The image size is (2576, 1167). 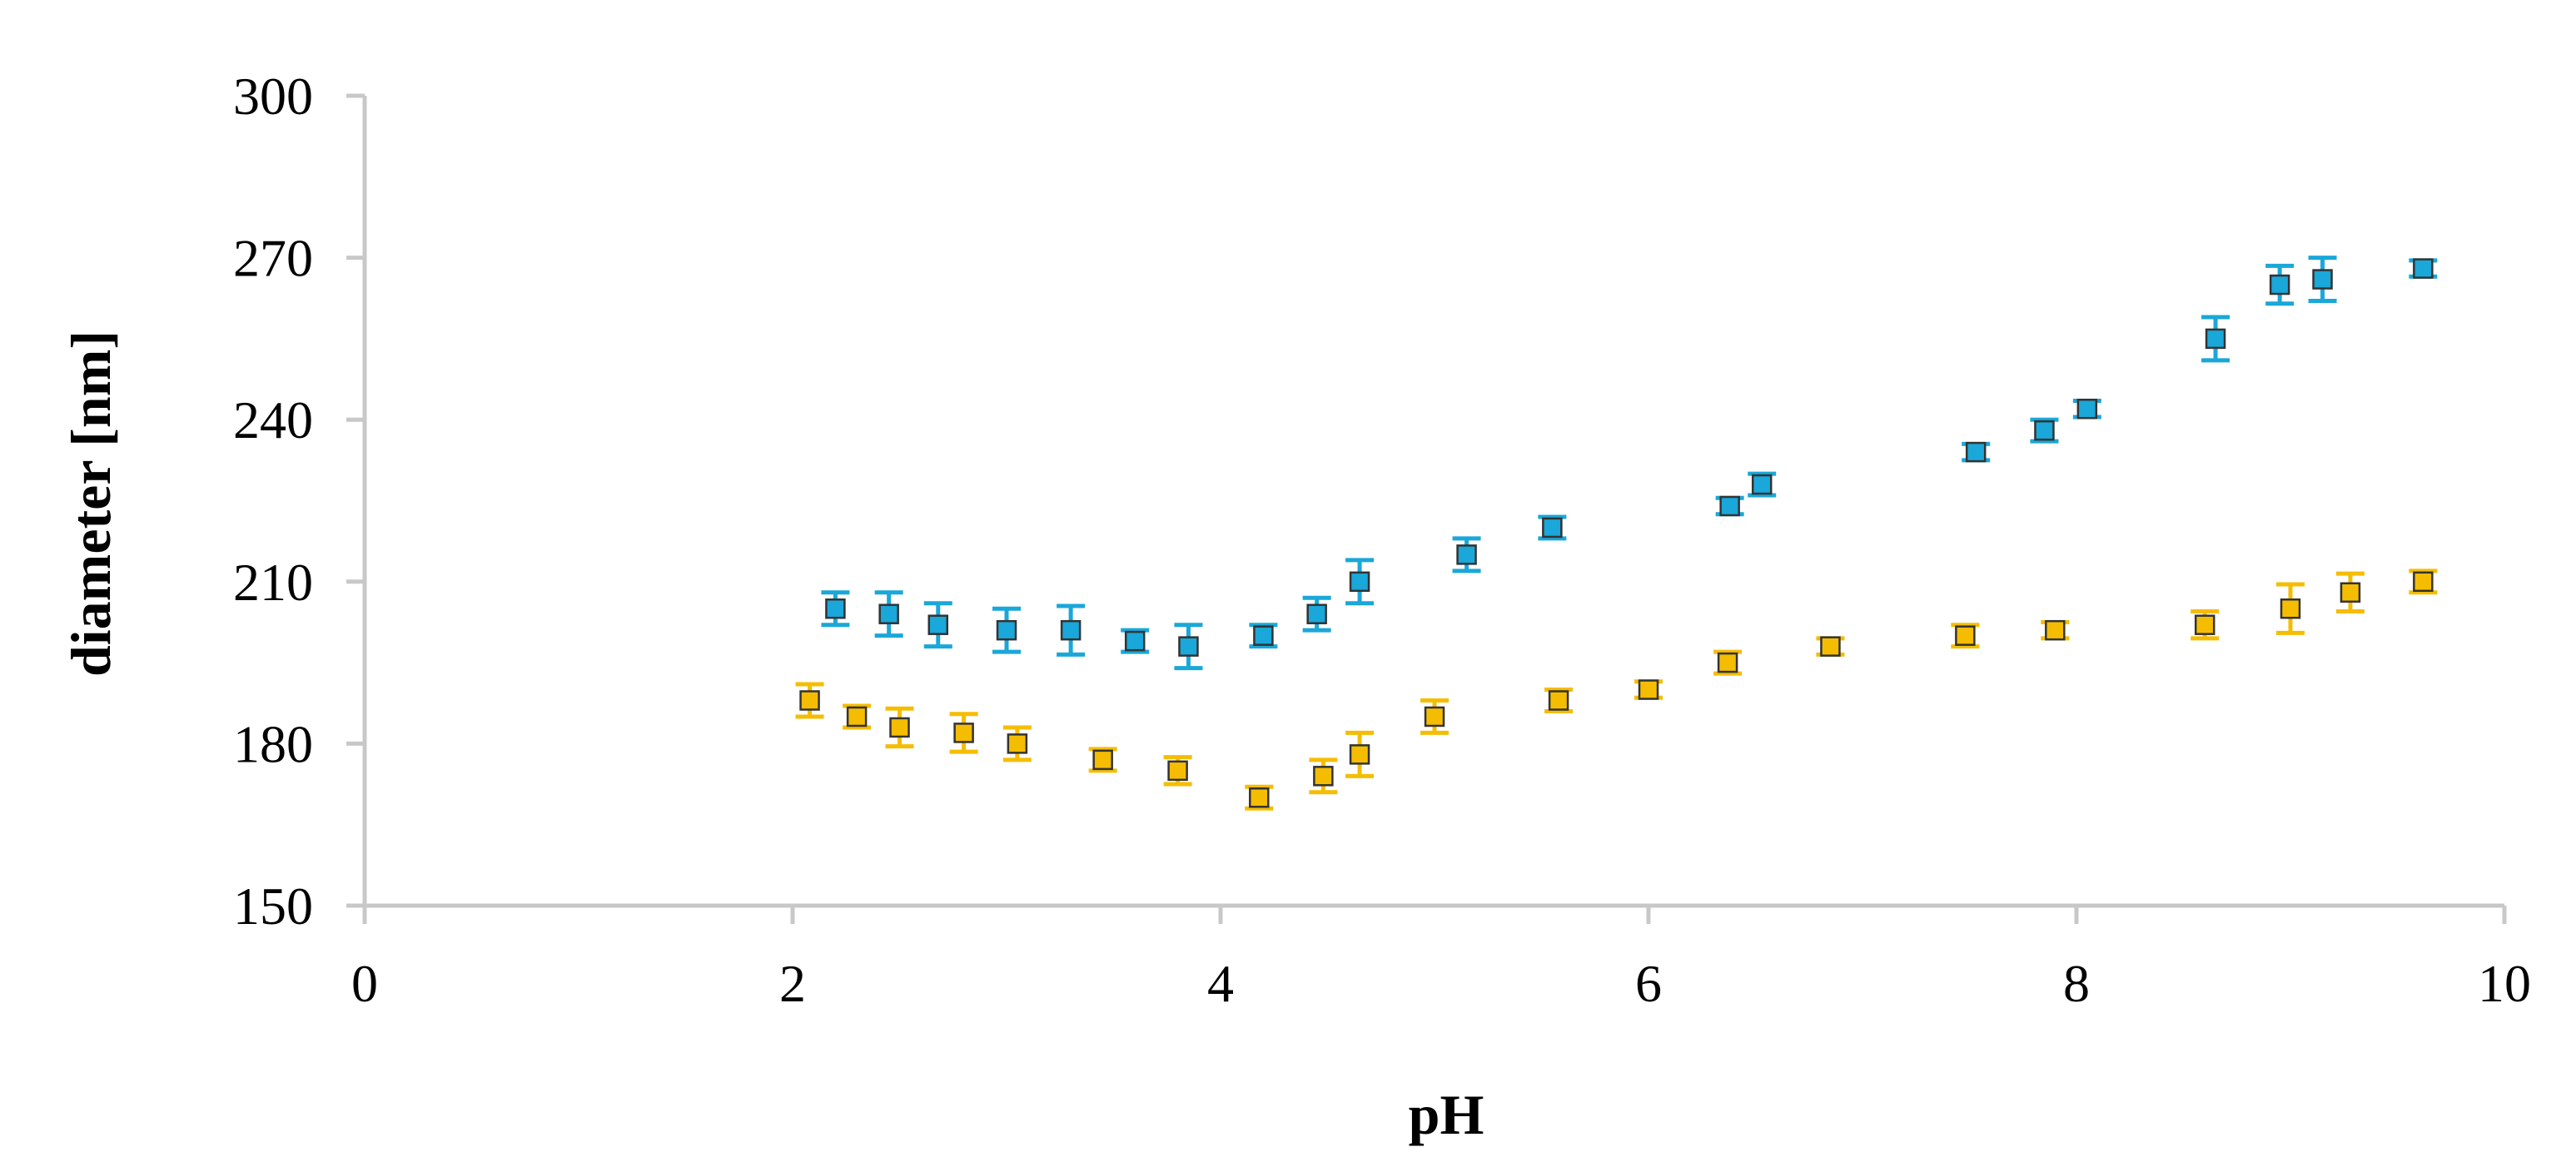 What do you see at coordinates (1446, 1114) in the screenshot?
I see `x-axis-title: pH` at bounding box center [1446, 1114].